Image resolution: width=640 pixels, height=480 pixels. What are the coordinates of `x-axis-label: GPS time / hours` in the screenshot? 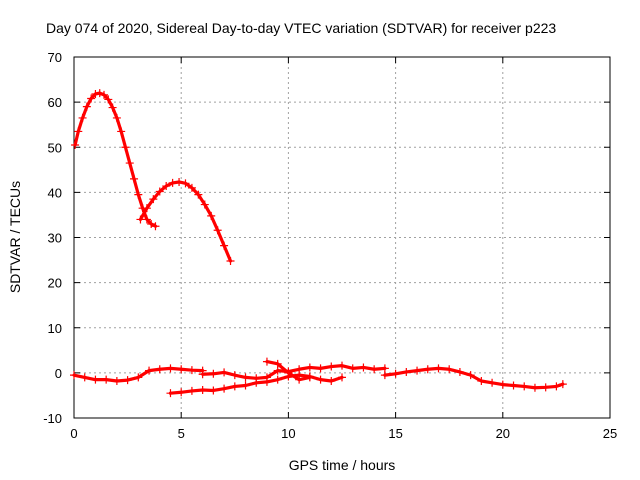 It's located at (342, 465).